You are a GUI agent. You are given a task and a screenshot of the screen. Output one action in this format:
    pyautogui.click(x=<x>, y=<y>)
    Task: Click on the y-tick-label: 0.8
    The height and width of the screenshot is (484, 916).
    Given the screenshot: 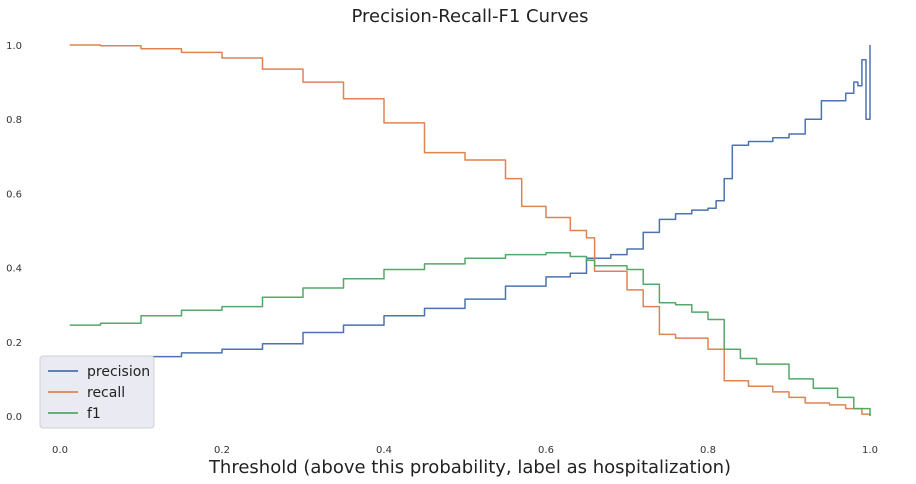 What is the action you would take?
    pyautogui.click(x=14, y=120)
    